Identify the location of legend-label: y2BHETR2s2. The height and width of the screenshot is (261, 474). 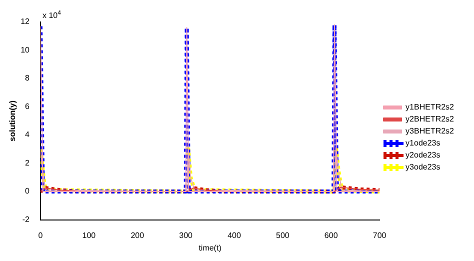
(430, 119).